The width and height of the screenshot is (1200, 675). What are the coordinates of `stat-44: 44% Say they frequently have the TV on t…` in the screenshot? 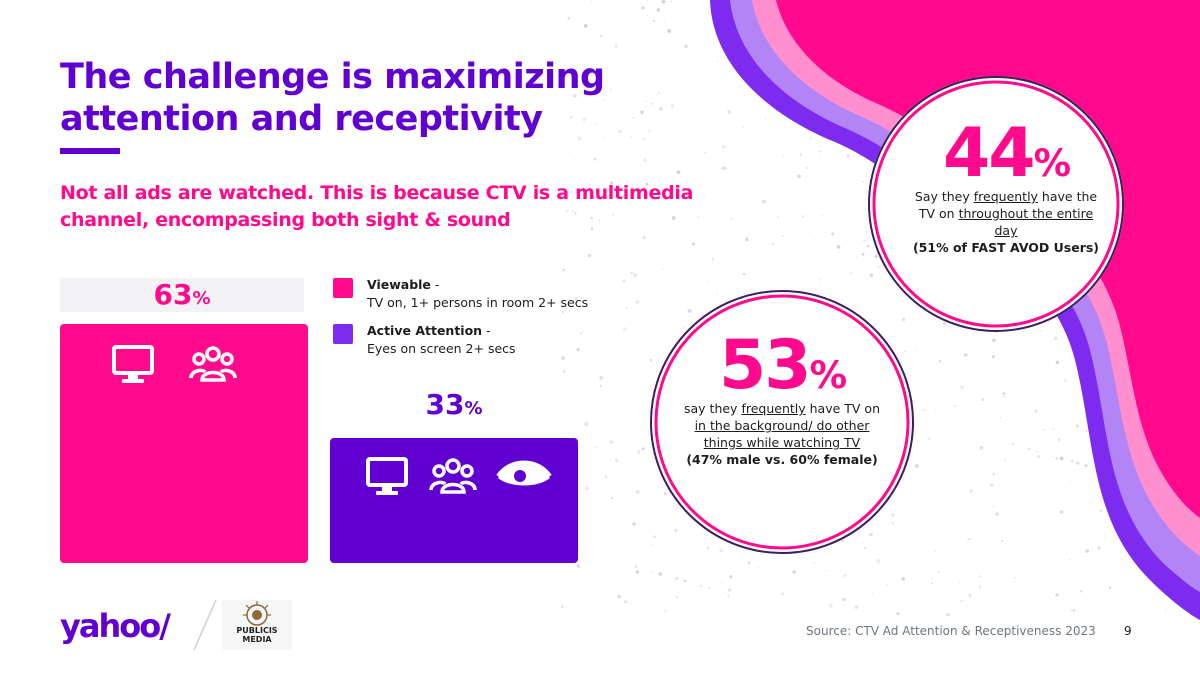 It's located at (1006, 188).